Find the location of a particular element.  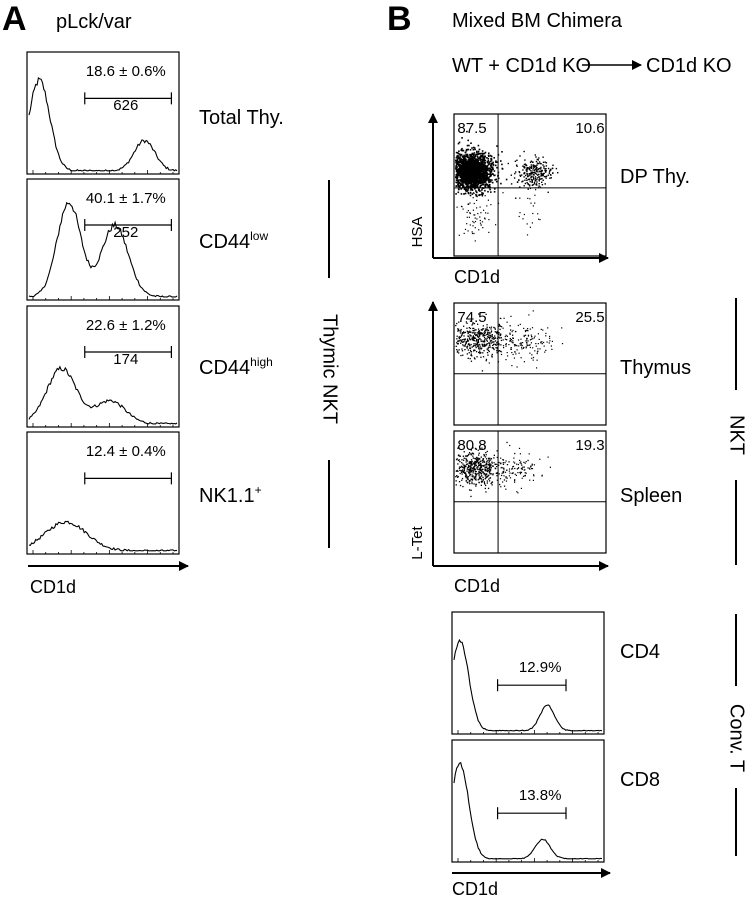

nkt-thymus-q-left: 74.5 is located at coordinates (471, 317).